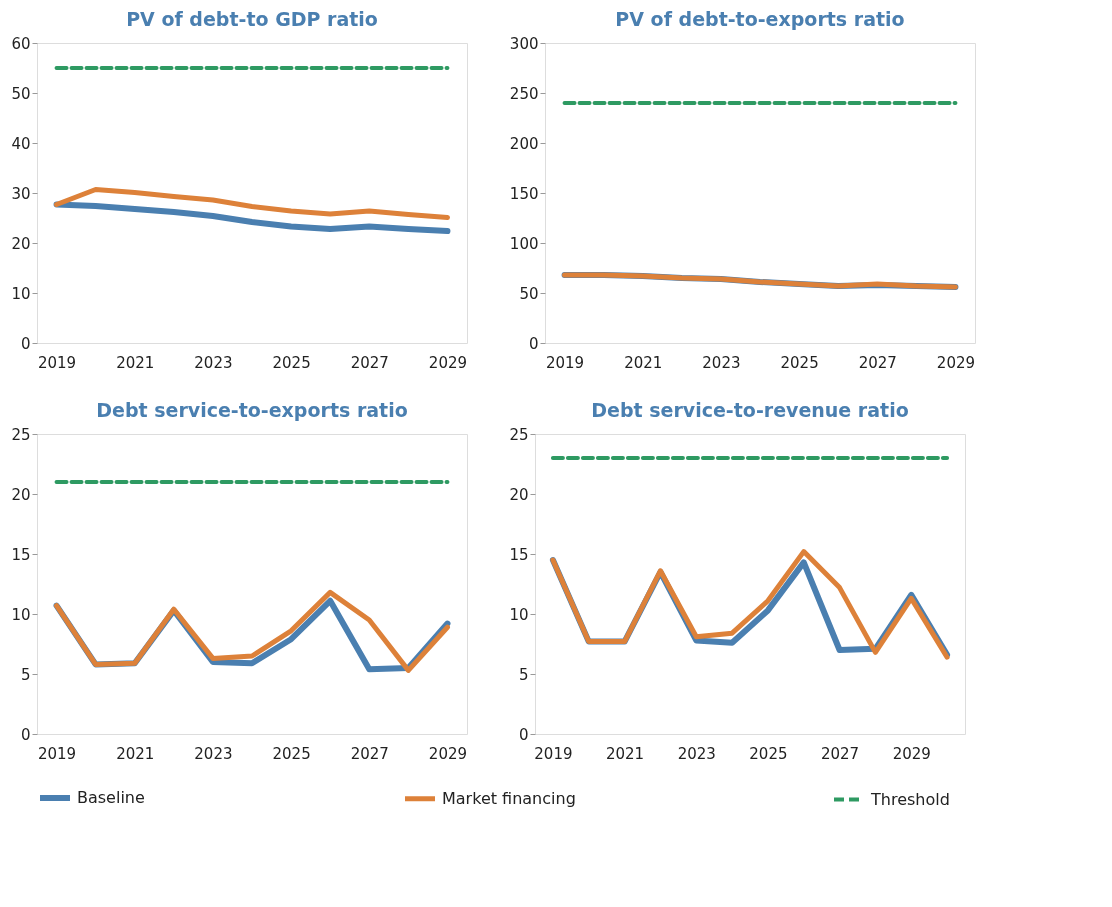 The height and width of the screenshot is (907, 1112). Describe the element at coordinates (111, 797) in the screenshot. I see `legend-label: Baseline` at that location.